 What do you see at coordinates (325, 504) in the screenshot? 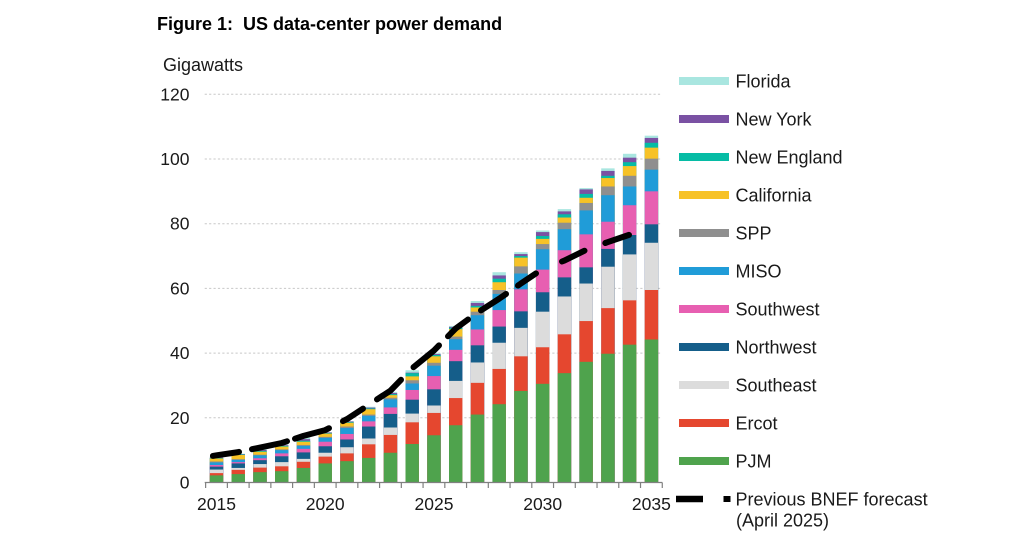
I see `svg-text: 2020` at bounding box center [325, 504].